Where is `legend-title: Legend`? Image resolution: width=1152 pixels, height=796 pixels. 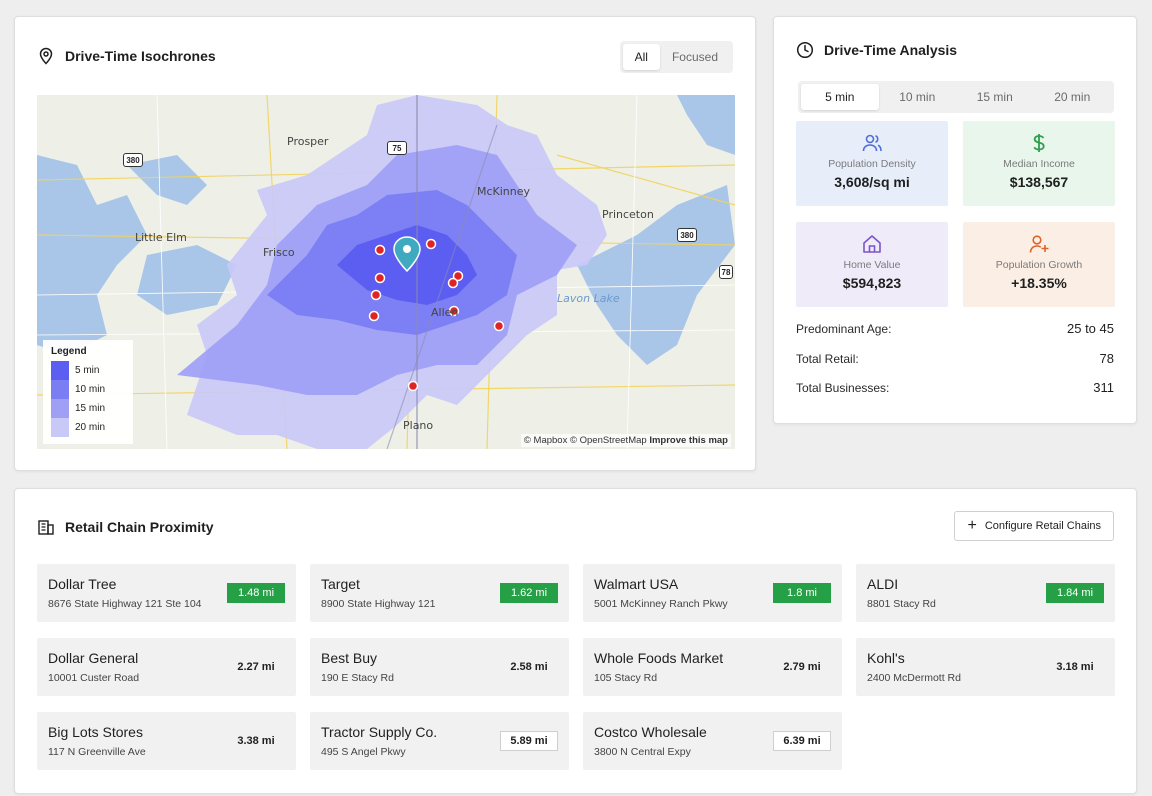 legend-title: Legend is located at coordinates (69, 351).